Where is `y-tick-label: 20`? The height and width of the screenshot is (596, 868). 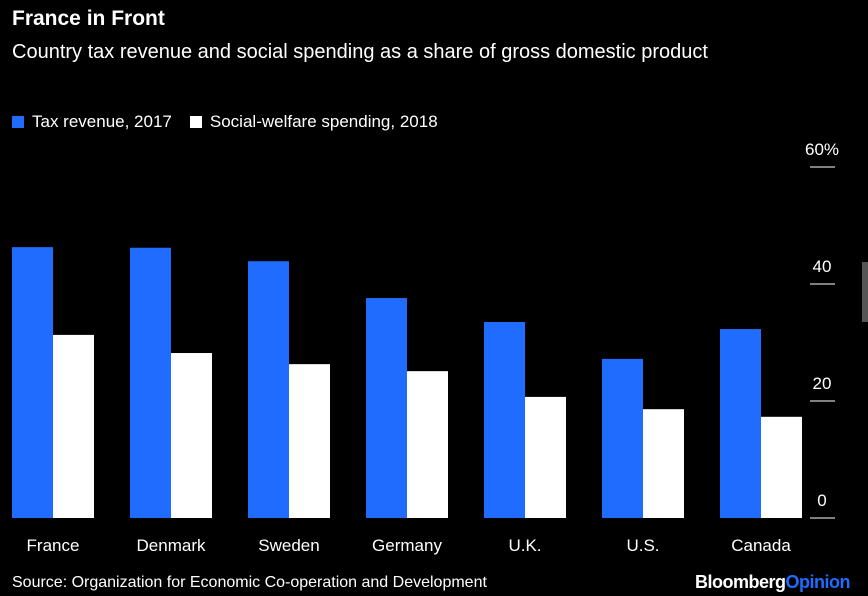 y-tick-label: 20 is located at coordinates (822, 383).